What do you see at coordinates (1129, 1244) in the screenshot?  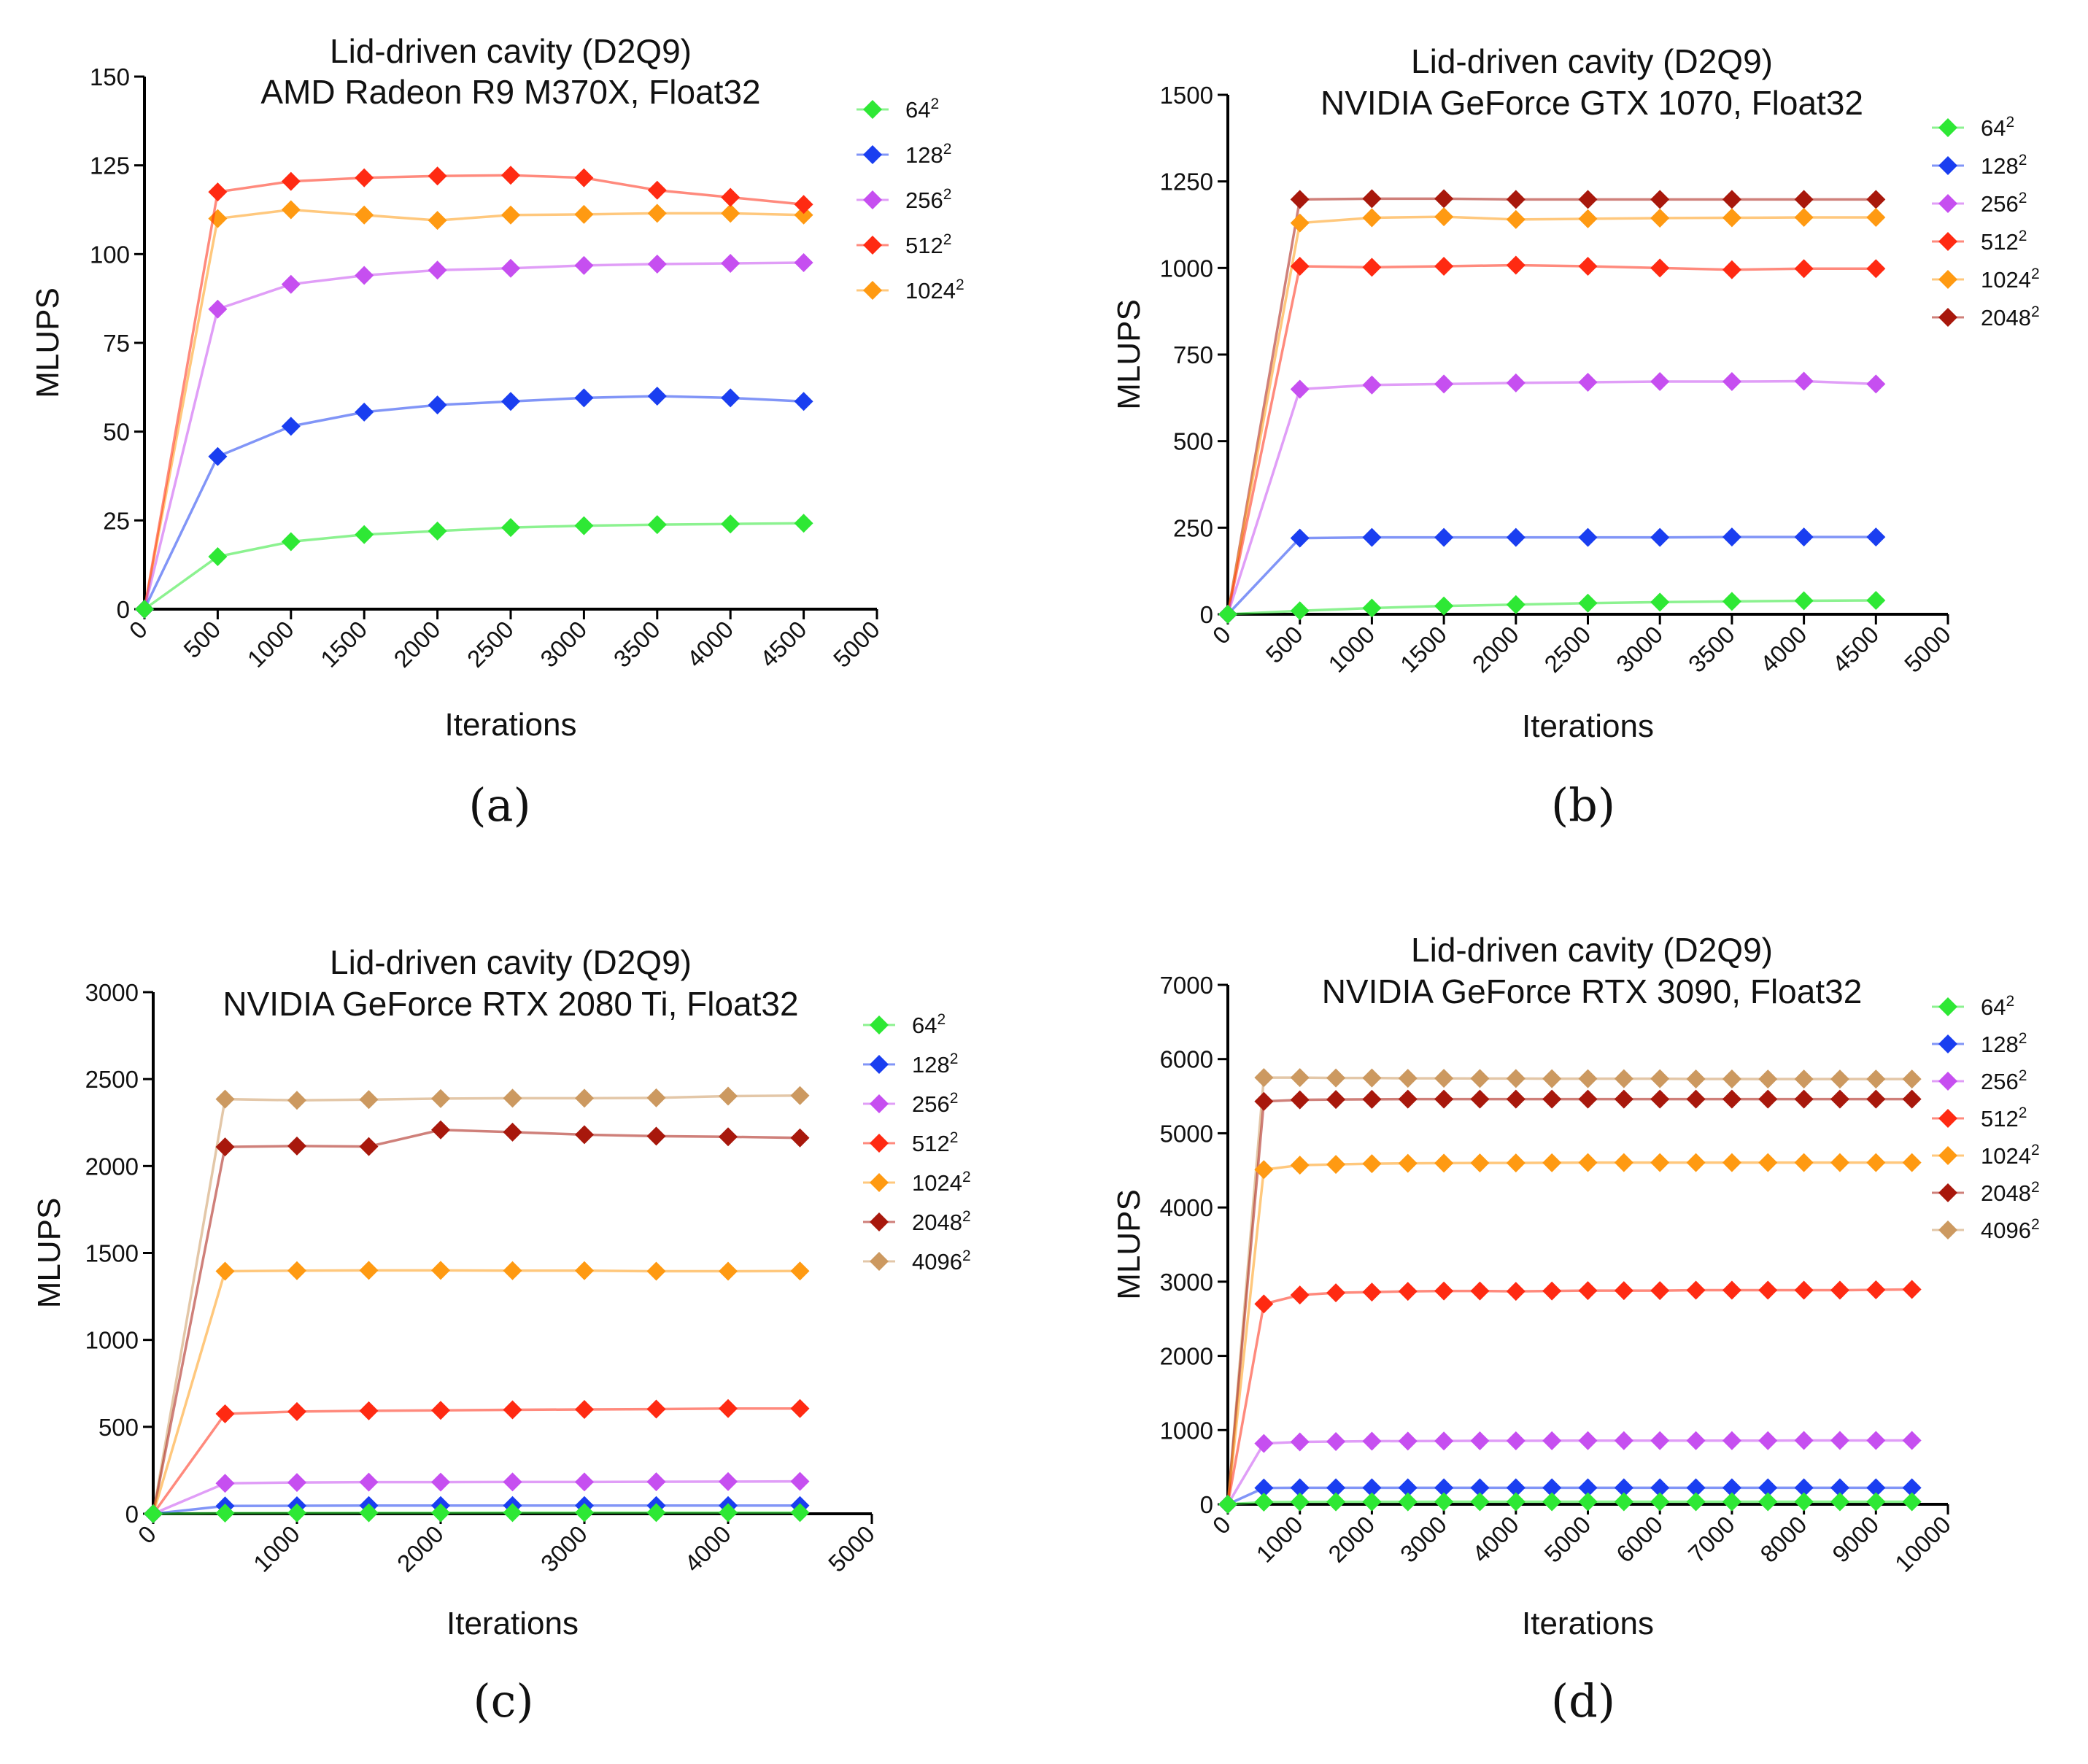 I see `y-axis-label: MLUPS` at bounding box center [1129, 1244].